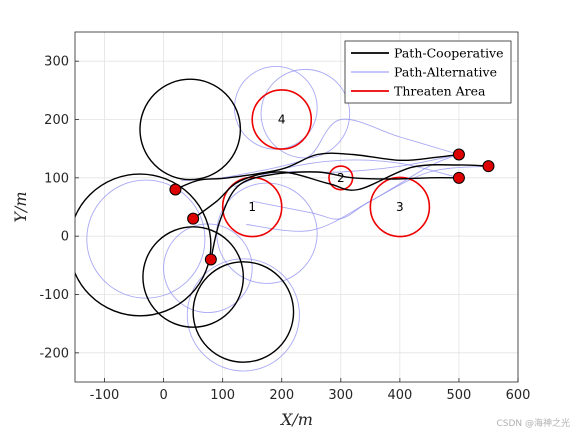  I want to click on x-tick-label: -100, so click(105, 395).